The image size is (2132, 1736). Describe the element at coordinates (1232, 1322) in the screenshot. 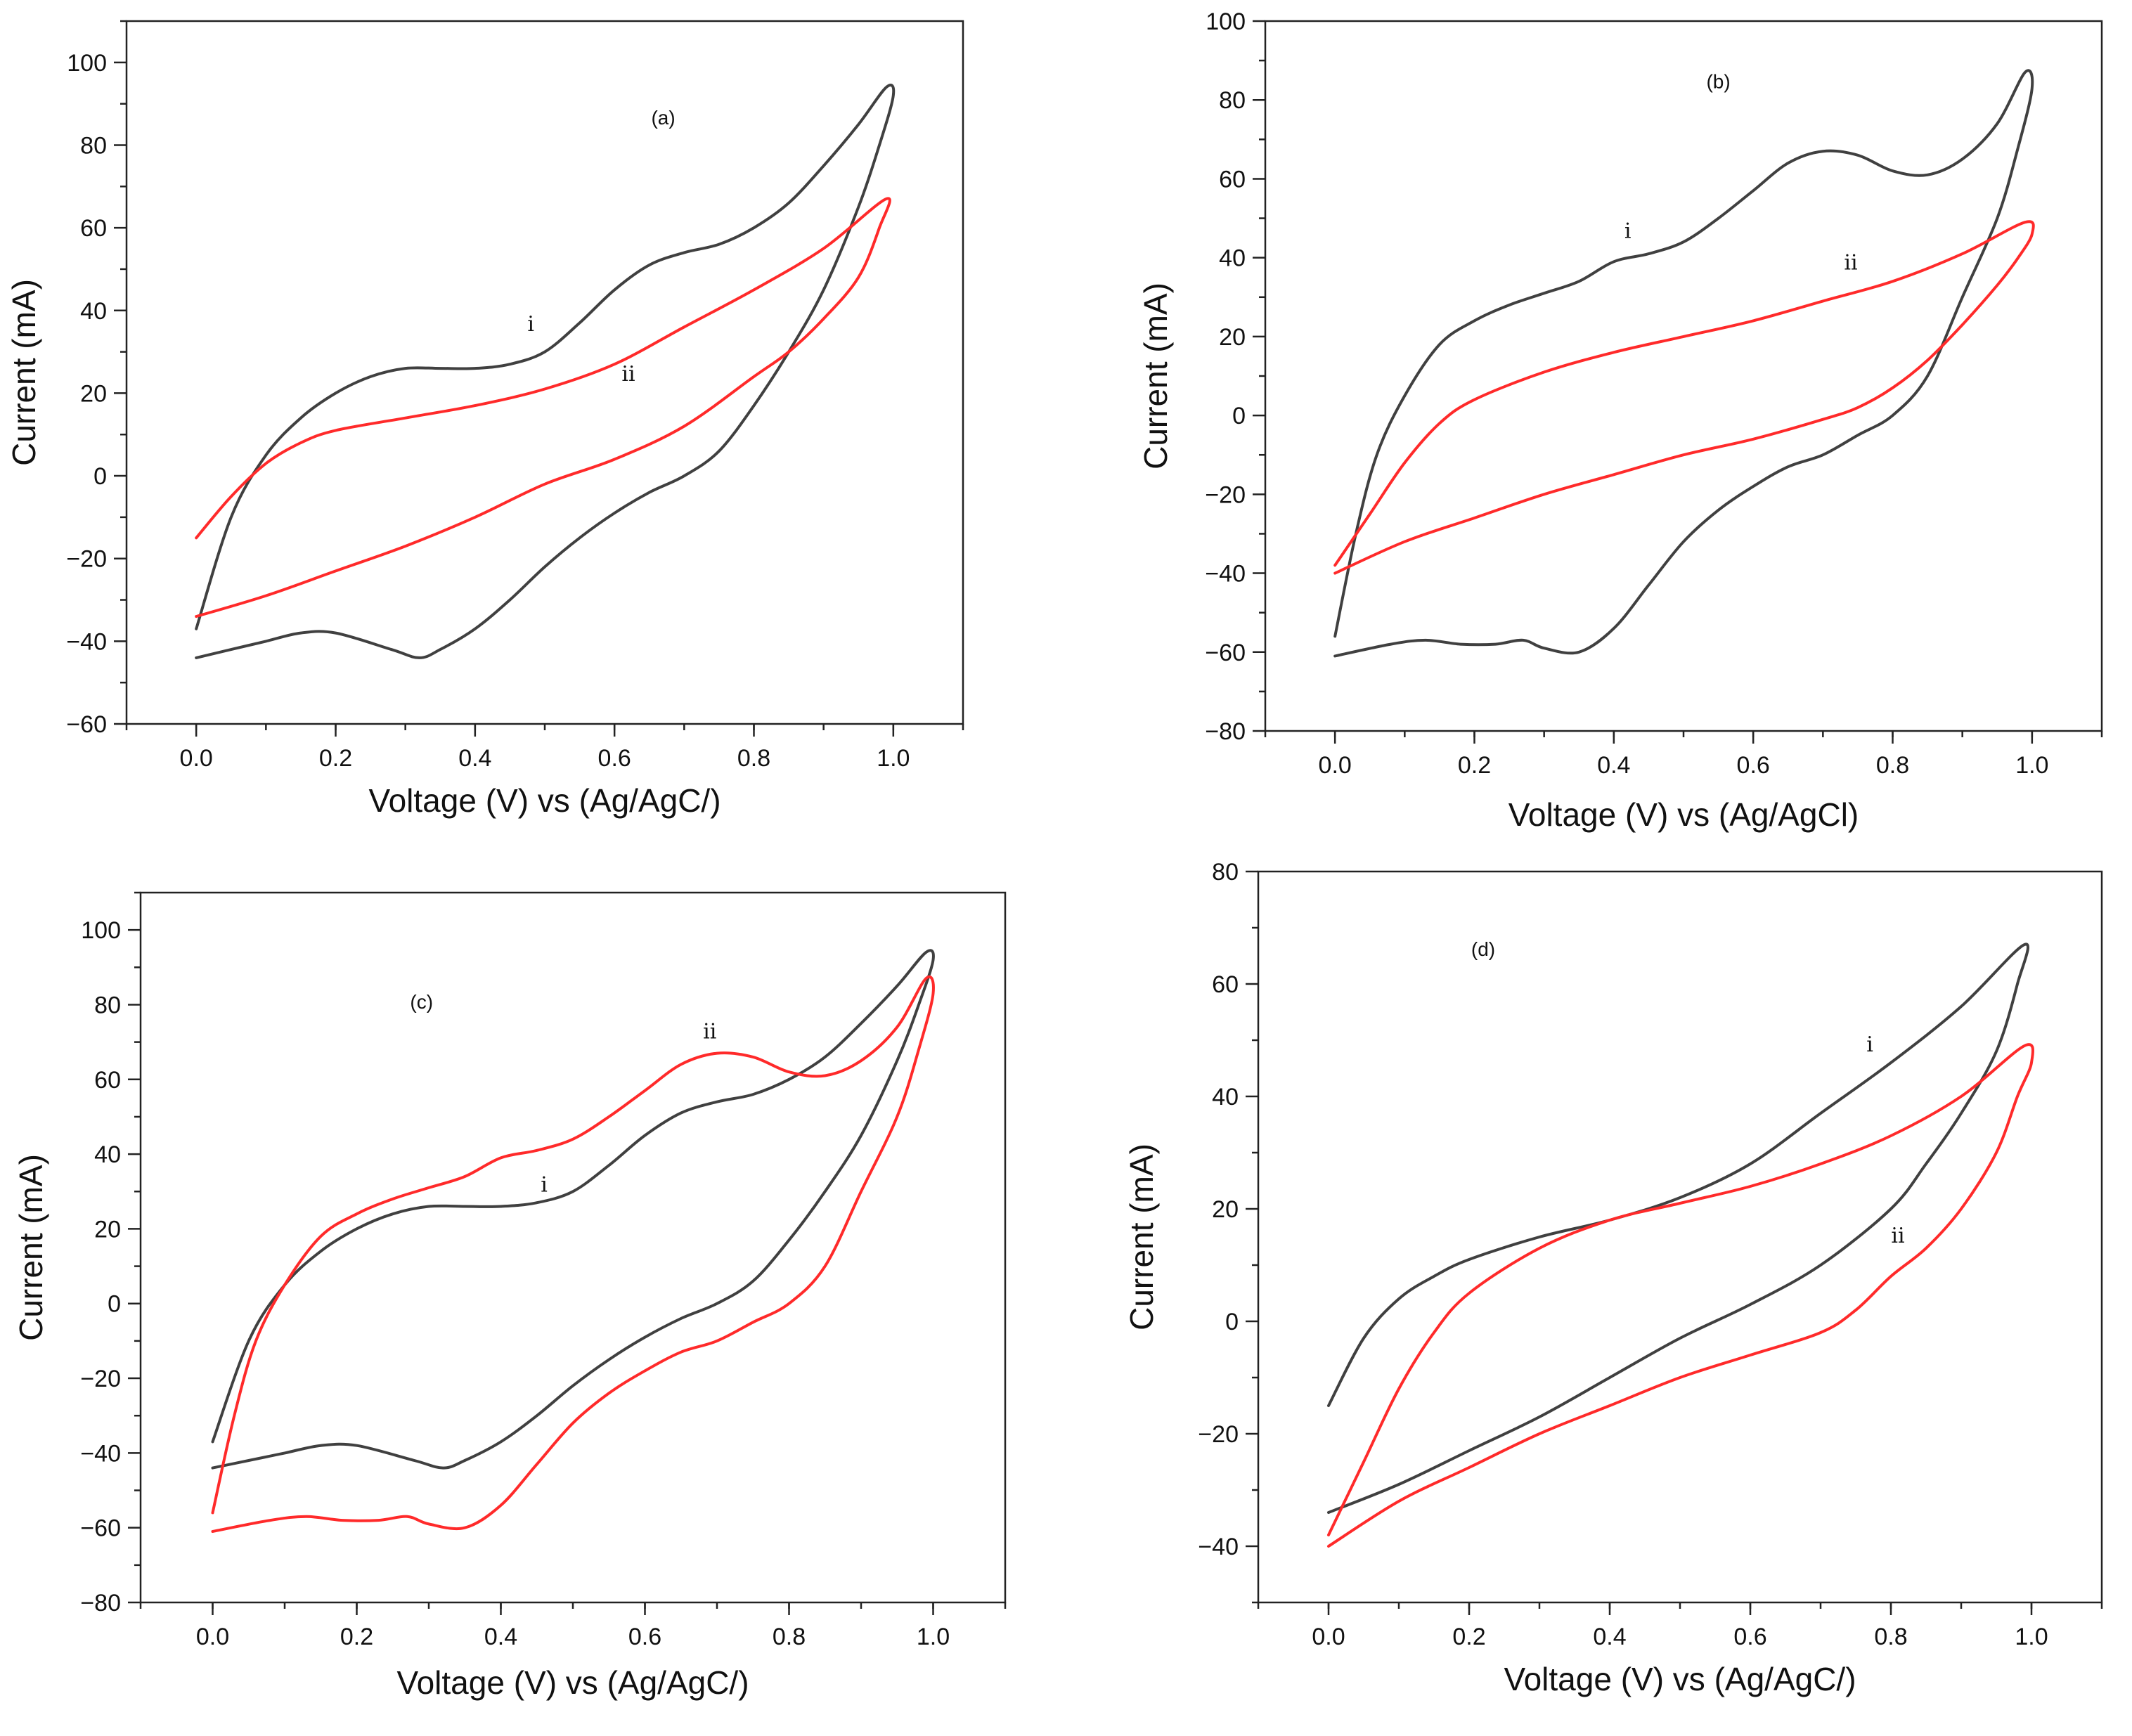

I see `y-tick-label-d: 0` at that location.